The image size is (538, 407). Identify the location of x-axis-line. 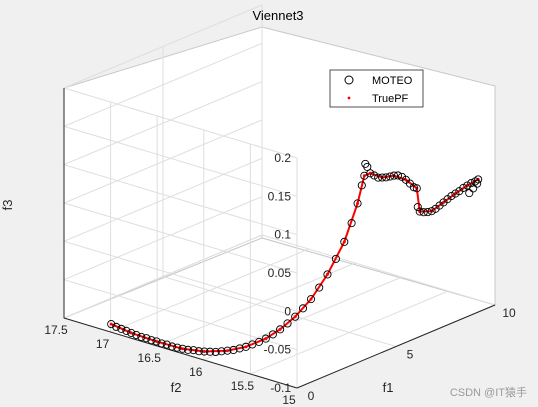
(396, 346).